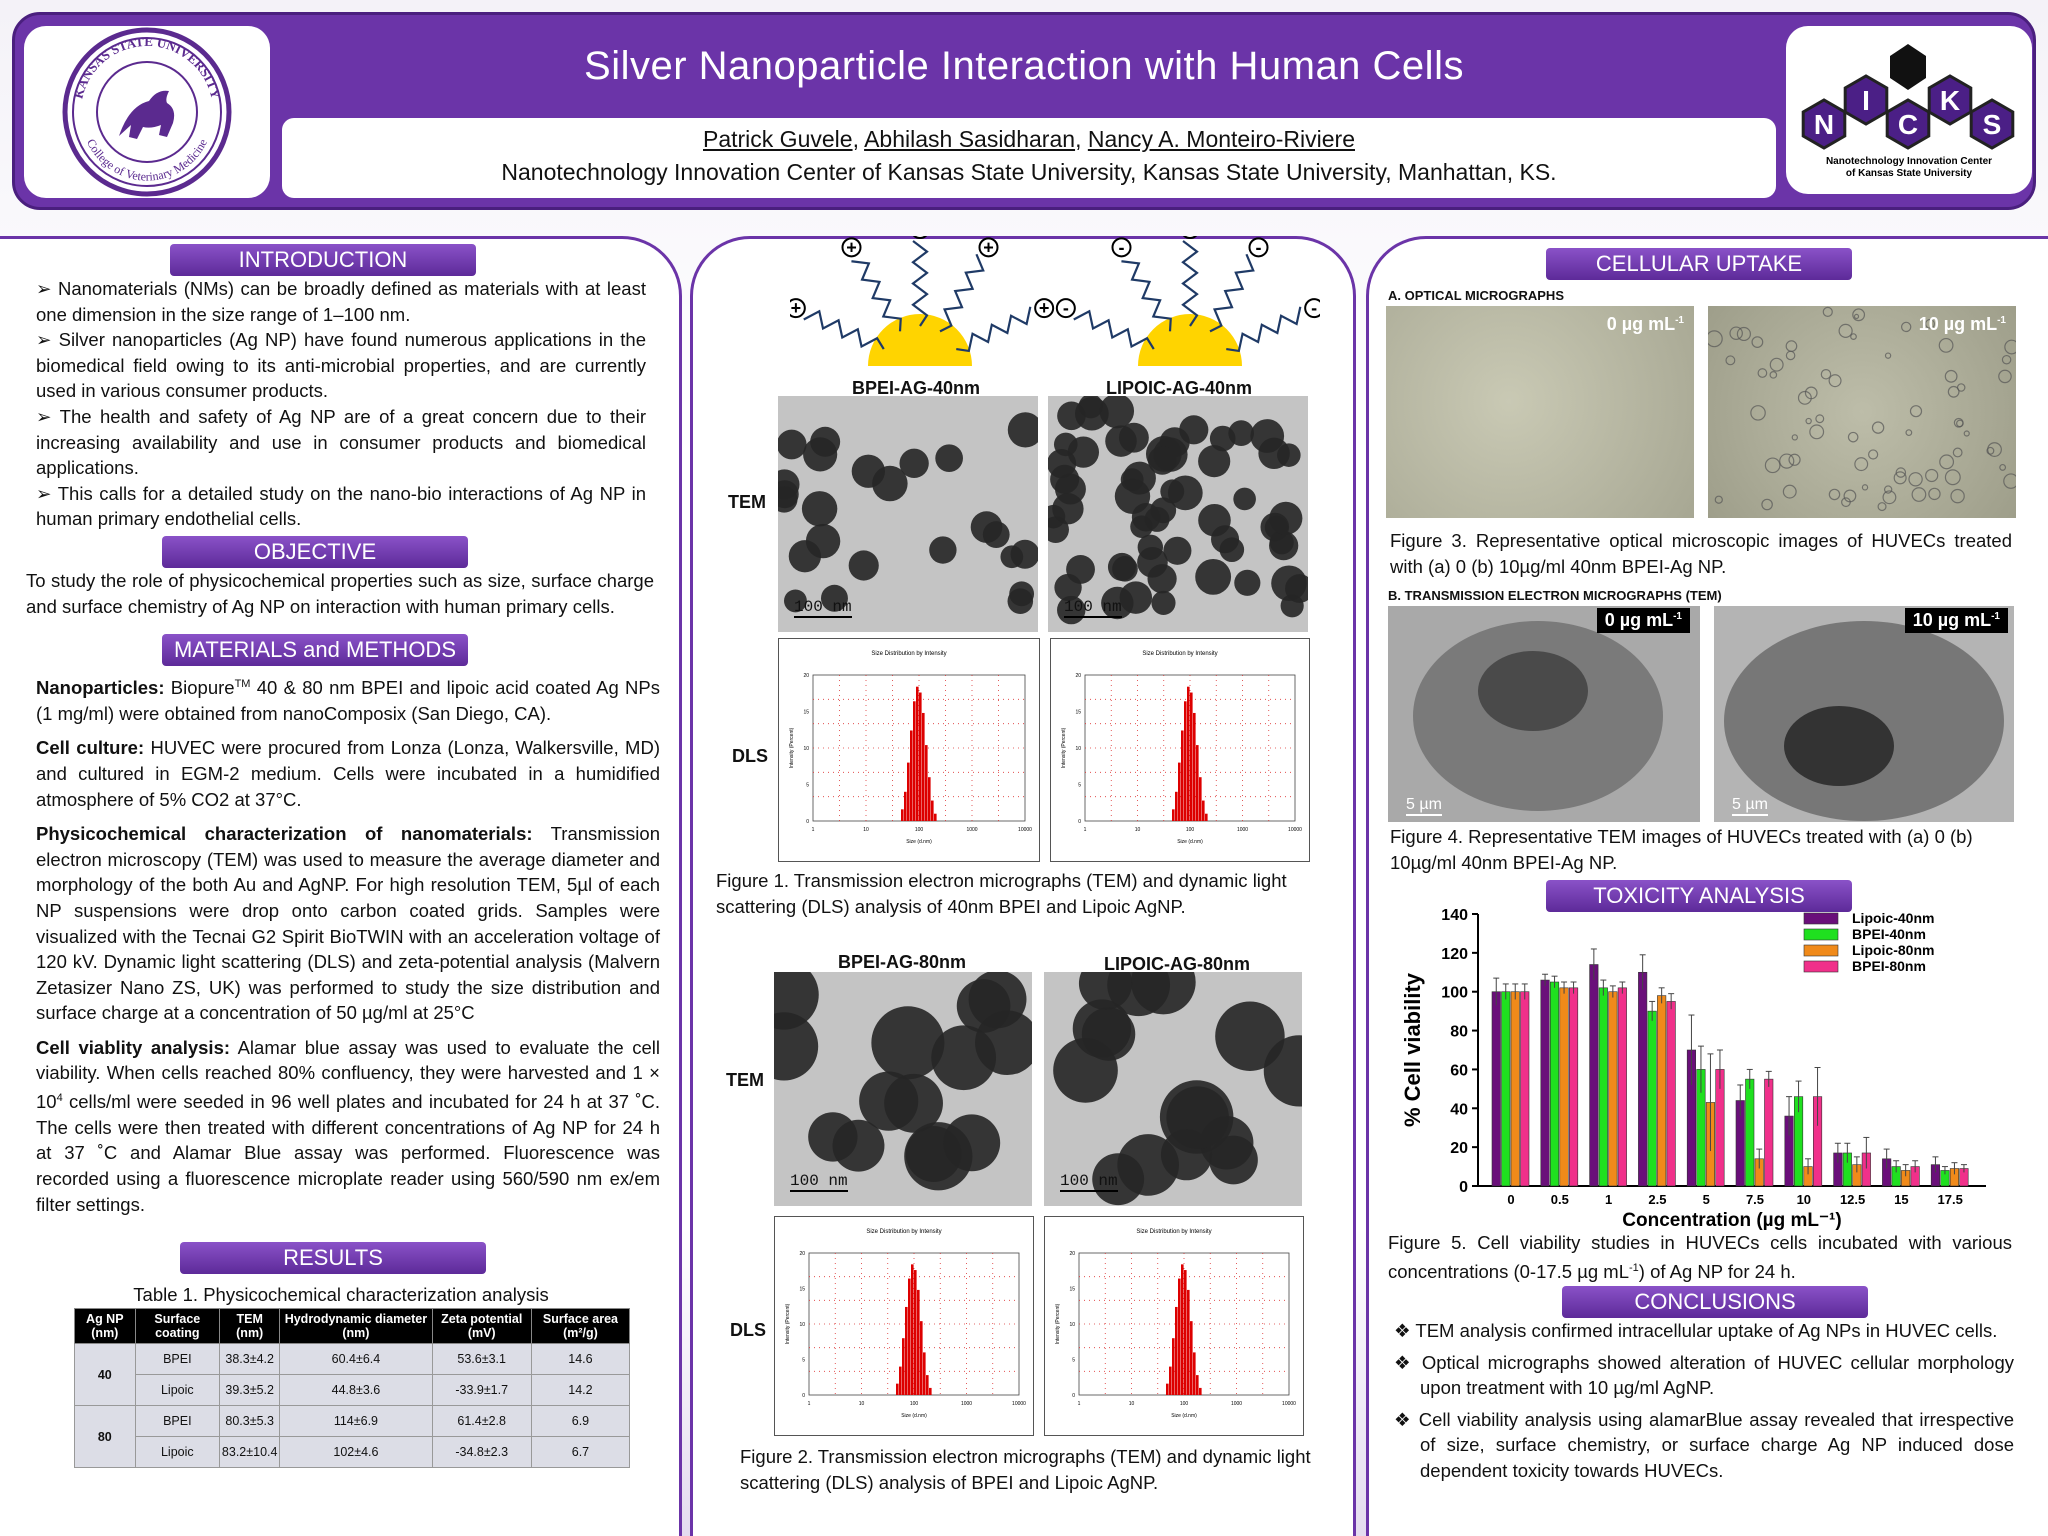 The width and height of the screenshot is (2048, 1536). Describe the element at coordinates (1750, 806) in the screenshot. I see `scale-bar: 5 µm` at that location.